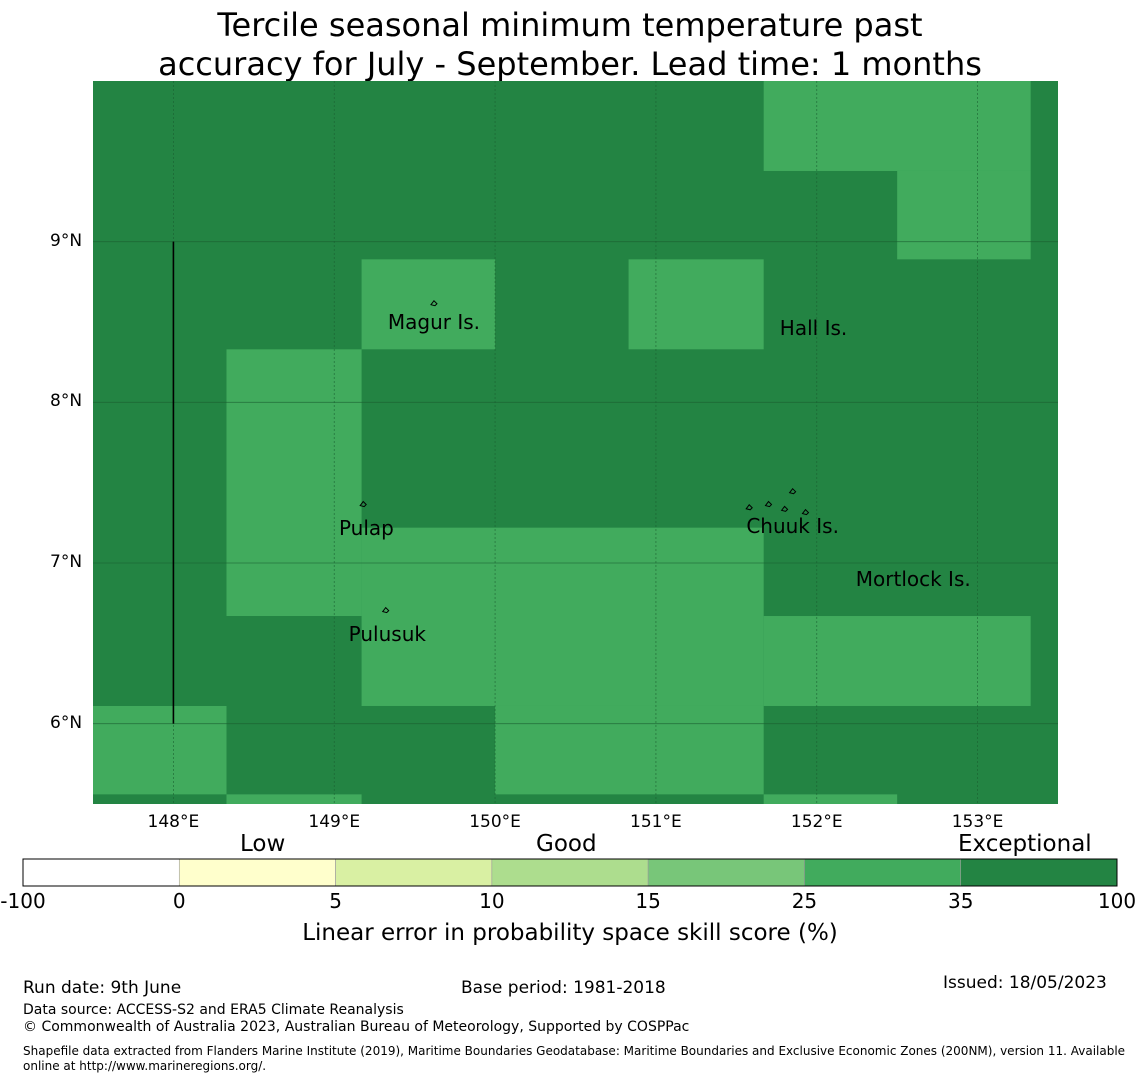 This screenshot has width=1140, height=1080. I want to click on place-label: Hall Is., so click(813, 328).